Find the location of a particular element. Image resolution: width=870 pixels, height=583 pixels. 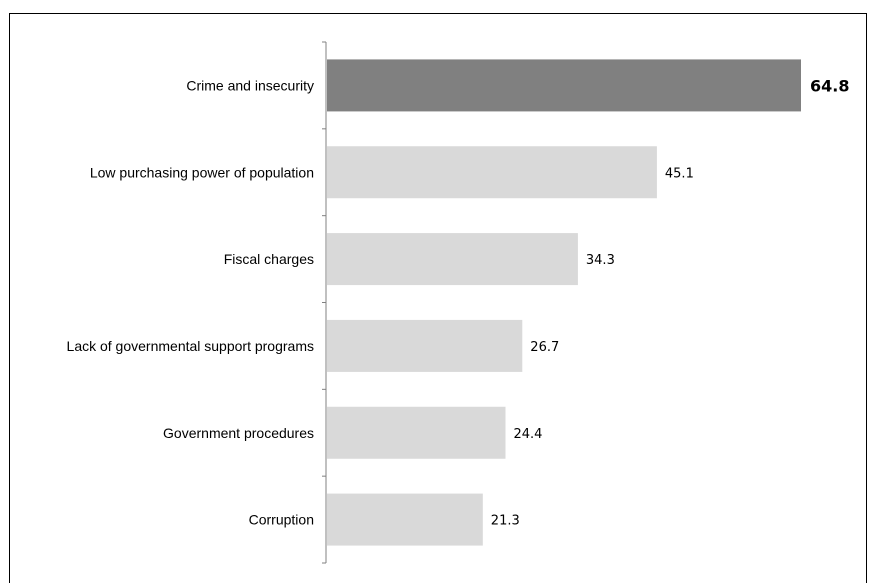

value-label-3: 26.7 is located at coordinates (544, 347).